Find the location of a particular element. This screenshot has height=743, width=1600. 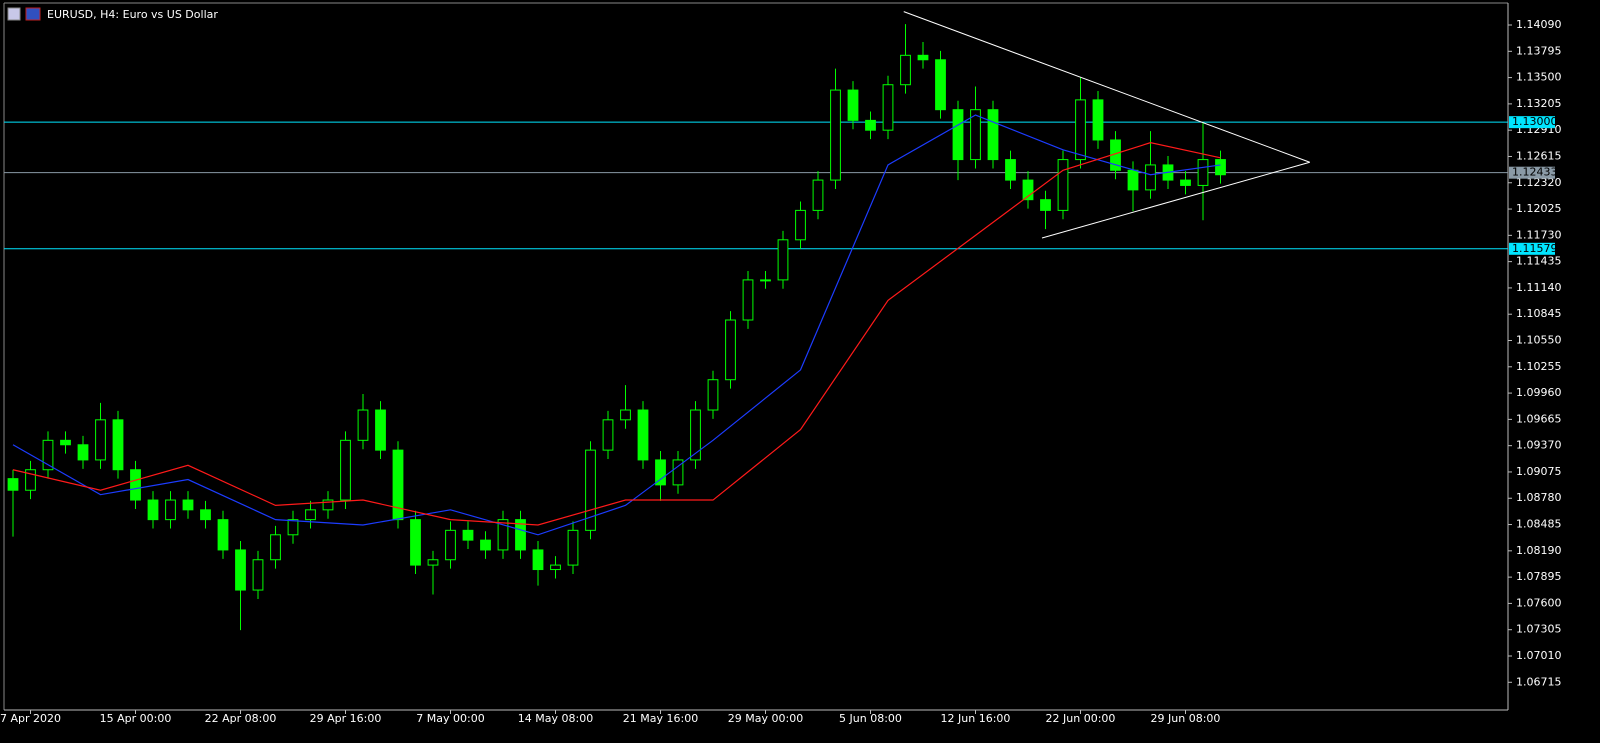

x-tick-label: 15 Apr 00:00 is located at coordinates (136, 718).